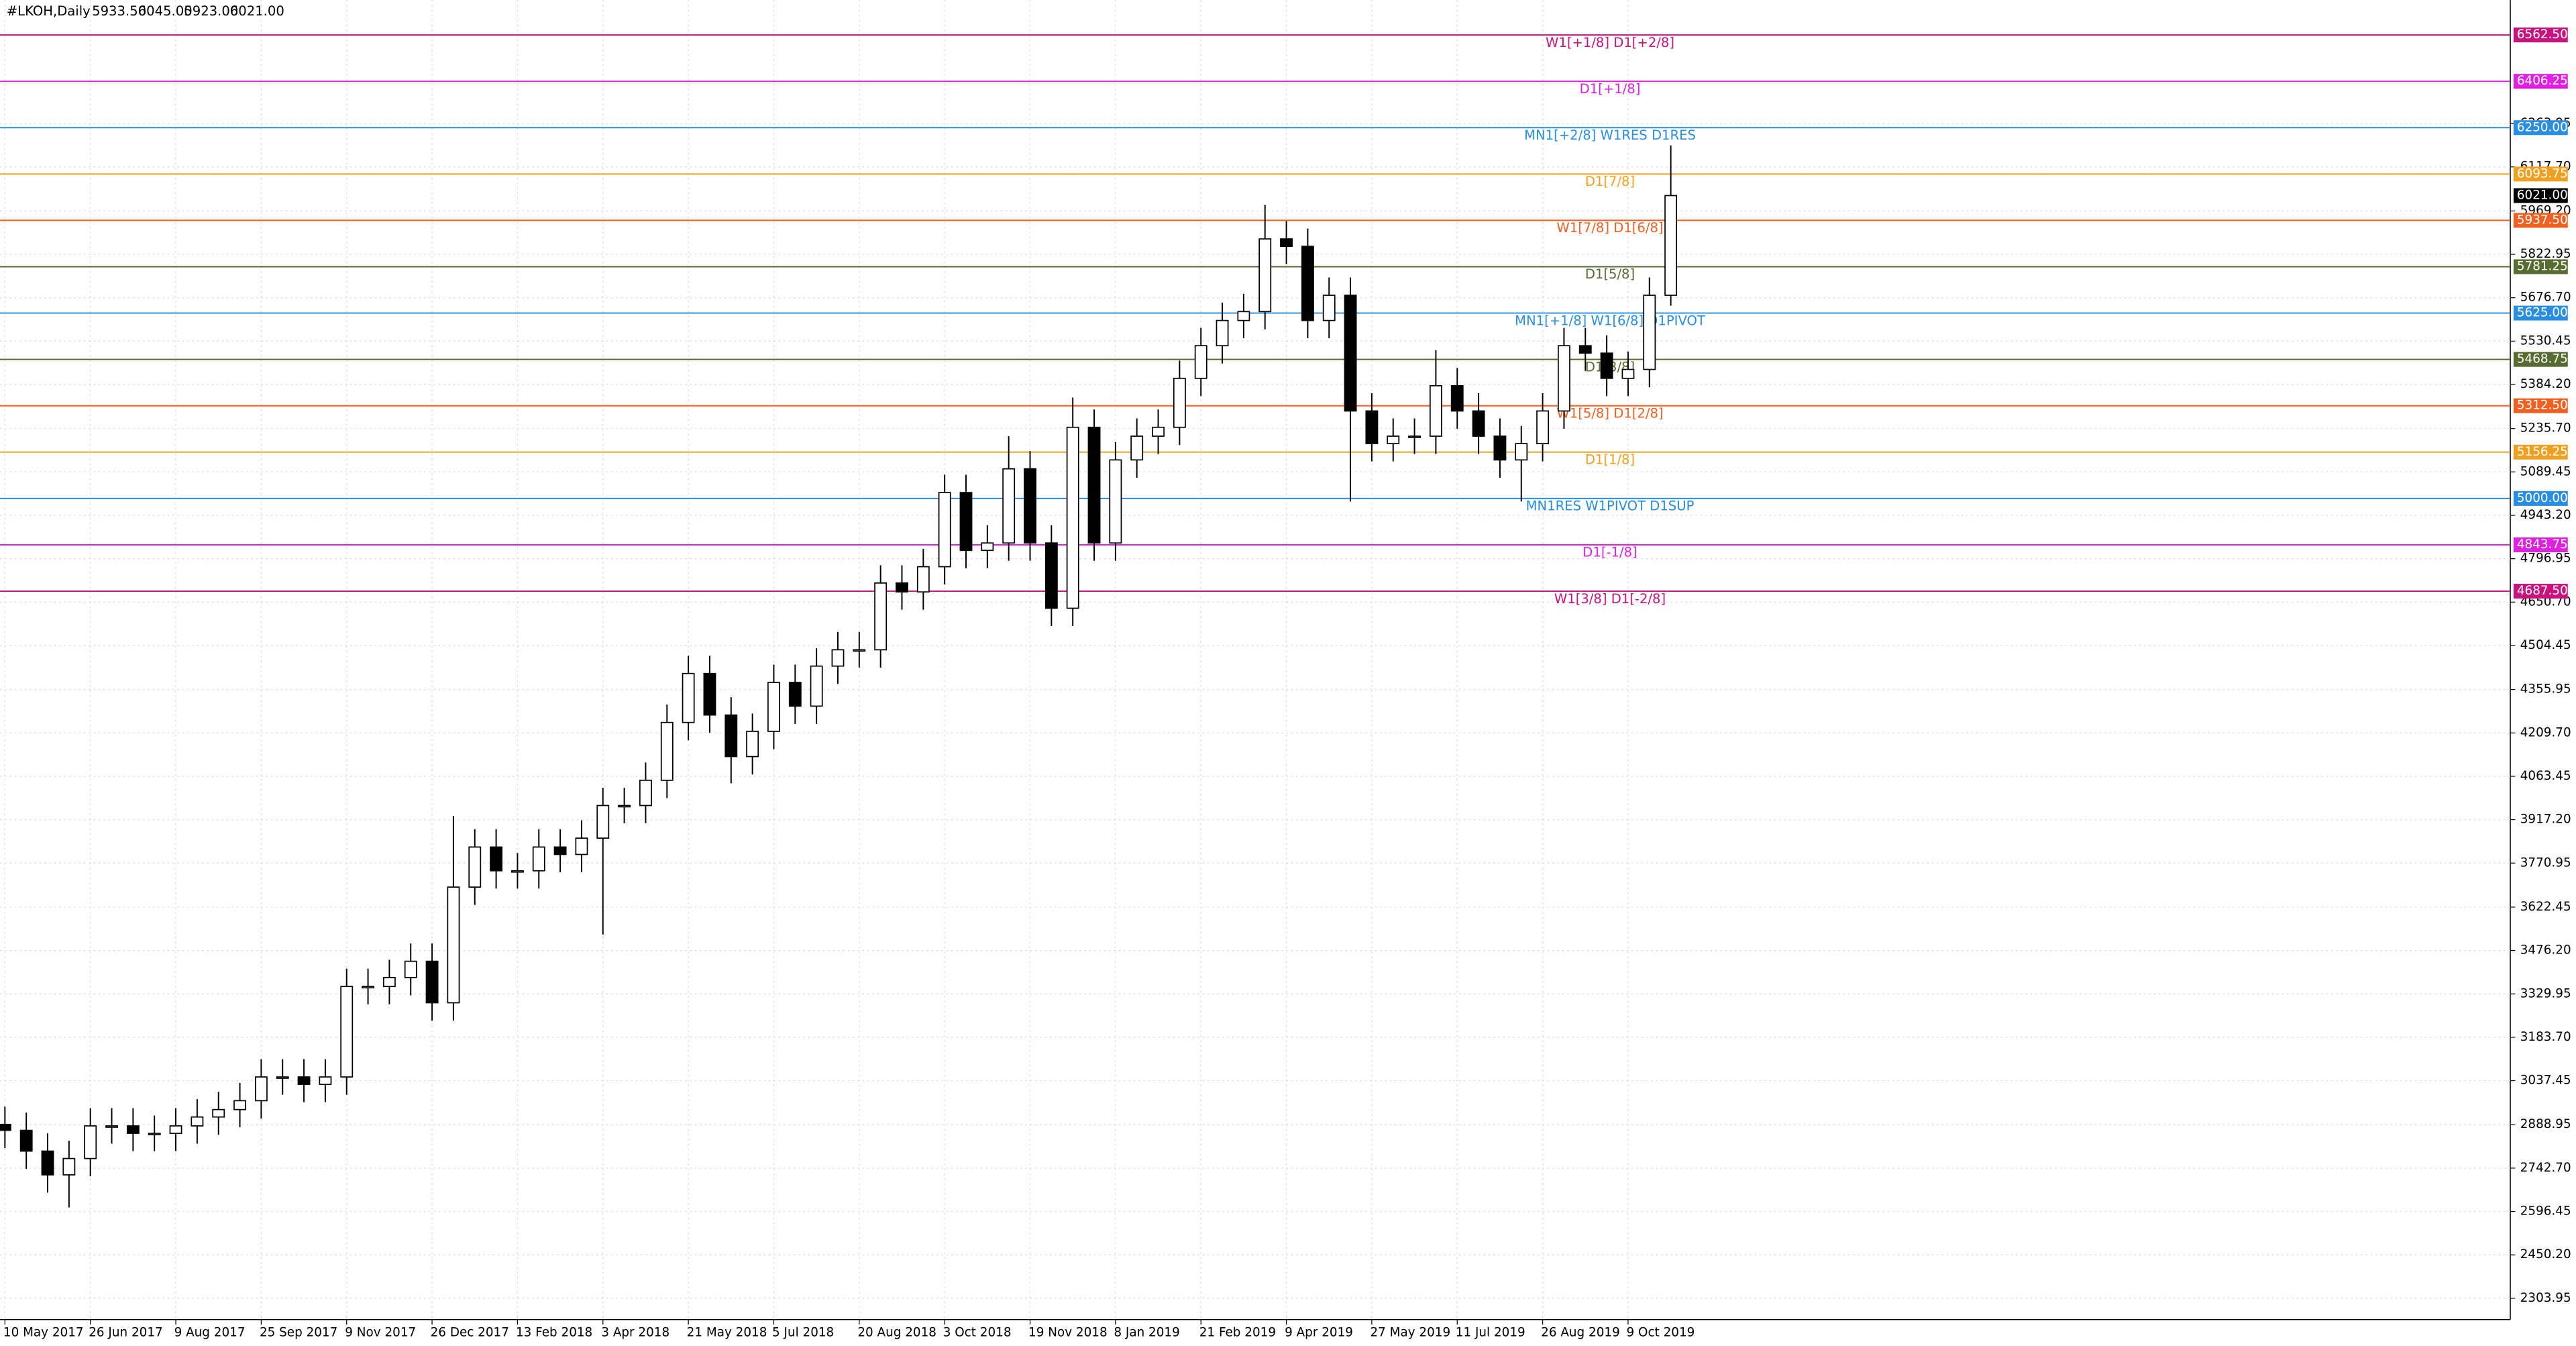  What do you see at coordinates (2542, 406) in the screenshot?
I see `level-price-label: 5312.50` at bounding box center [2542, 406].